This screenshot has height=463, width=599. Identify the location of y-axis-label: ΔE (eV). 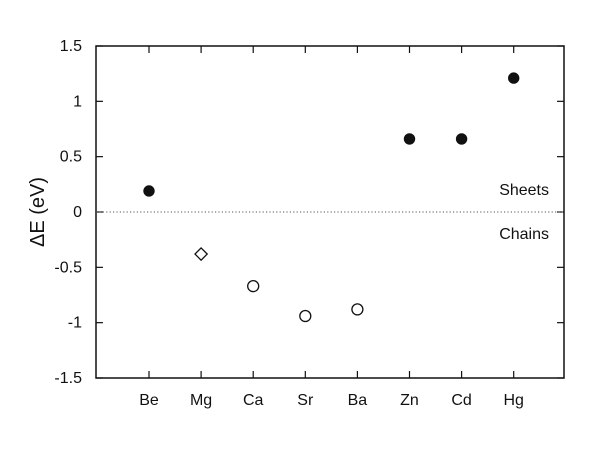
(38, 212).